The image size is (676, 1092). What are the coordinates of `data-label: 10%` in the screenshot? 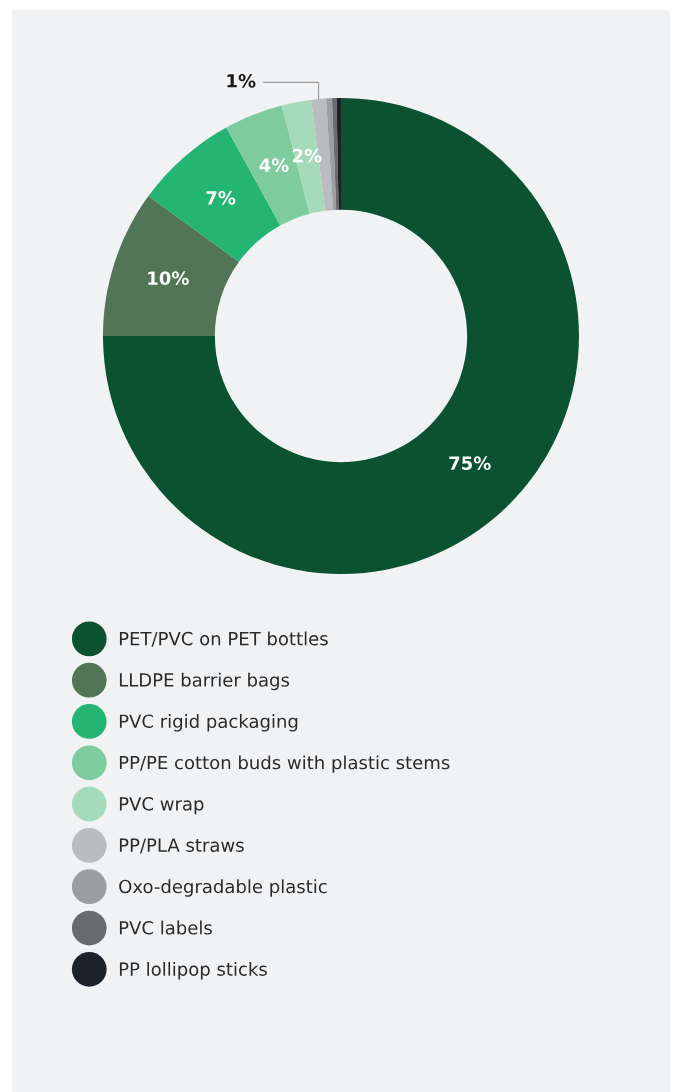 It's located at (168, 278).